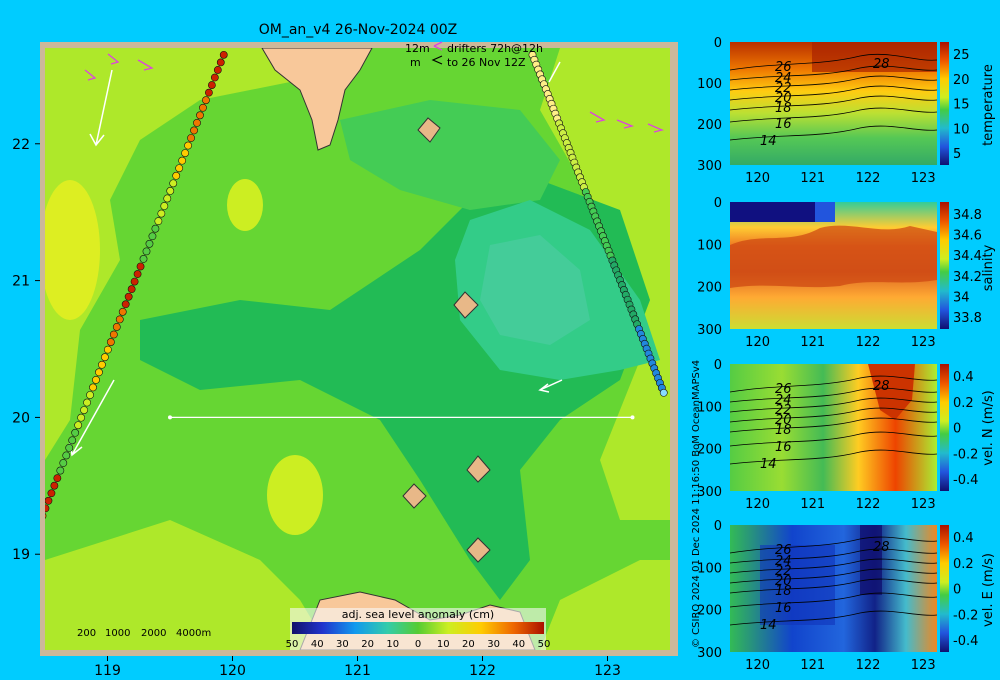  I want to click on contour-label: 22, so click(783, 88).